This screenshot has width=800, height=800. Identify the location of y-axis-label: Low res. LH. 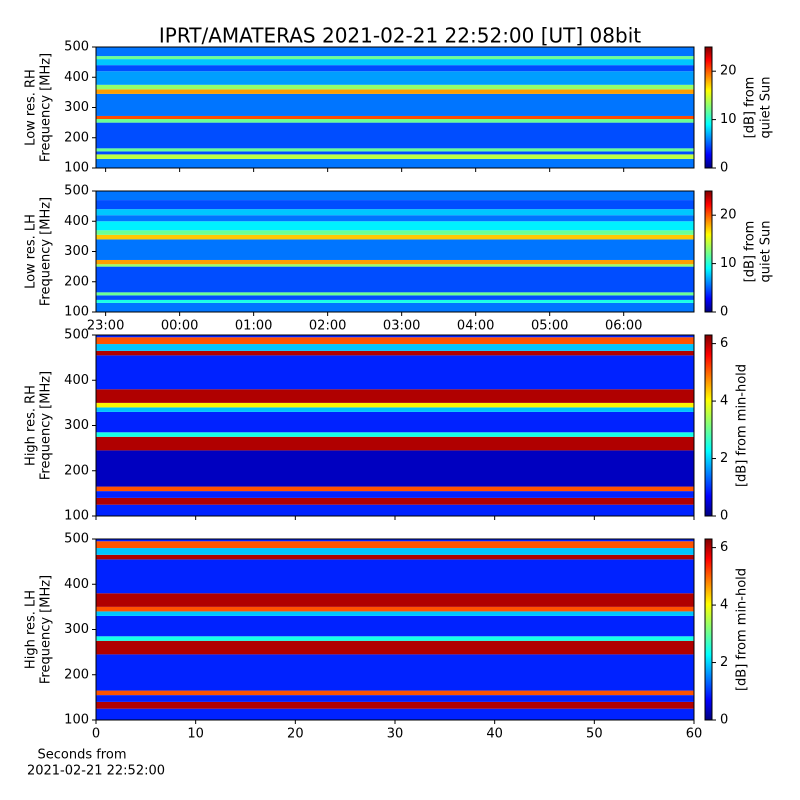
(31, 251).